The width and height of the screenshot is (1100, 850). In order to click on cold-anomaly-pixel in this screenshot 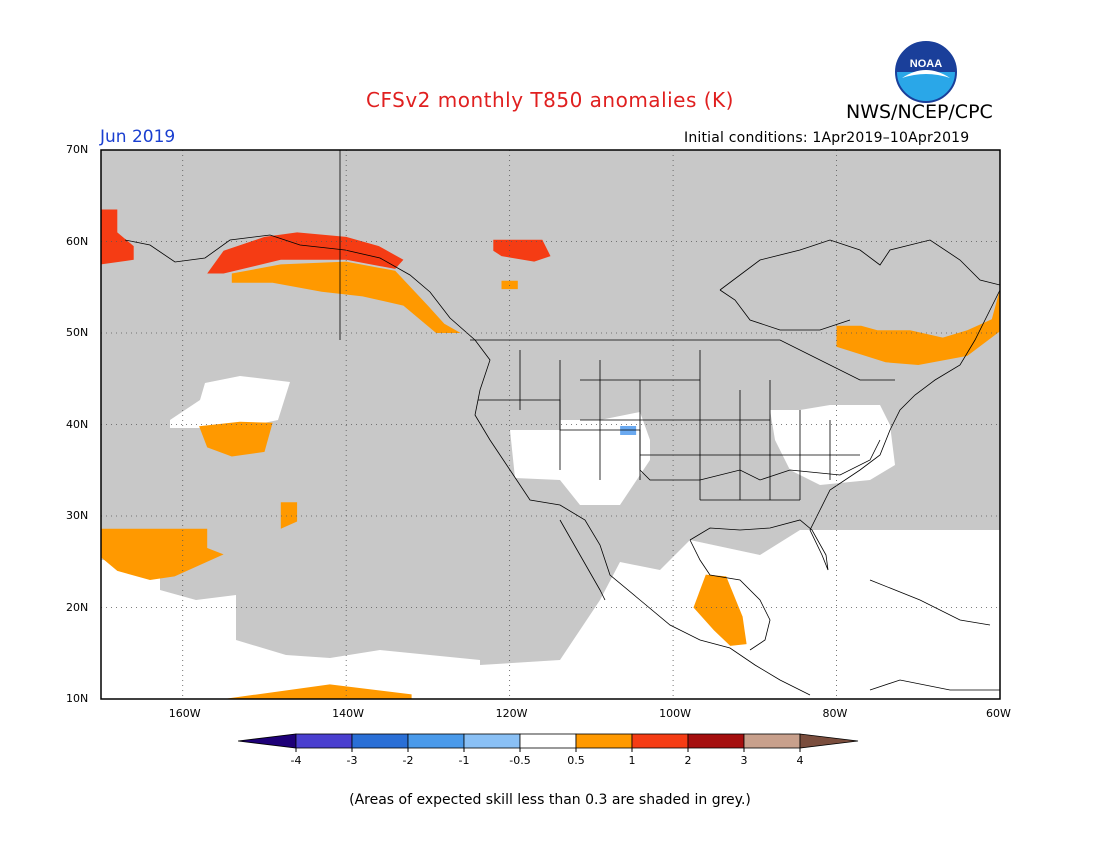, I will do `click(628, 430)`.